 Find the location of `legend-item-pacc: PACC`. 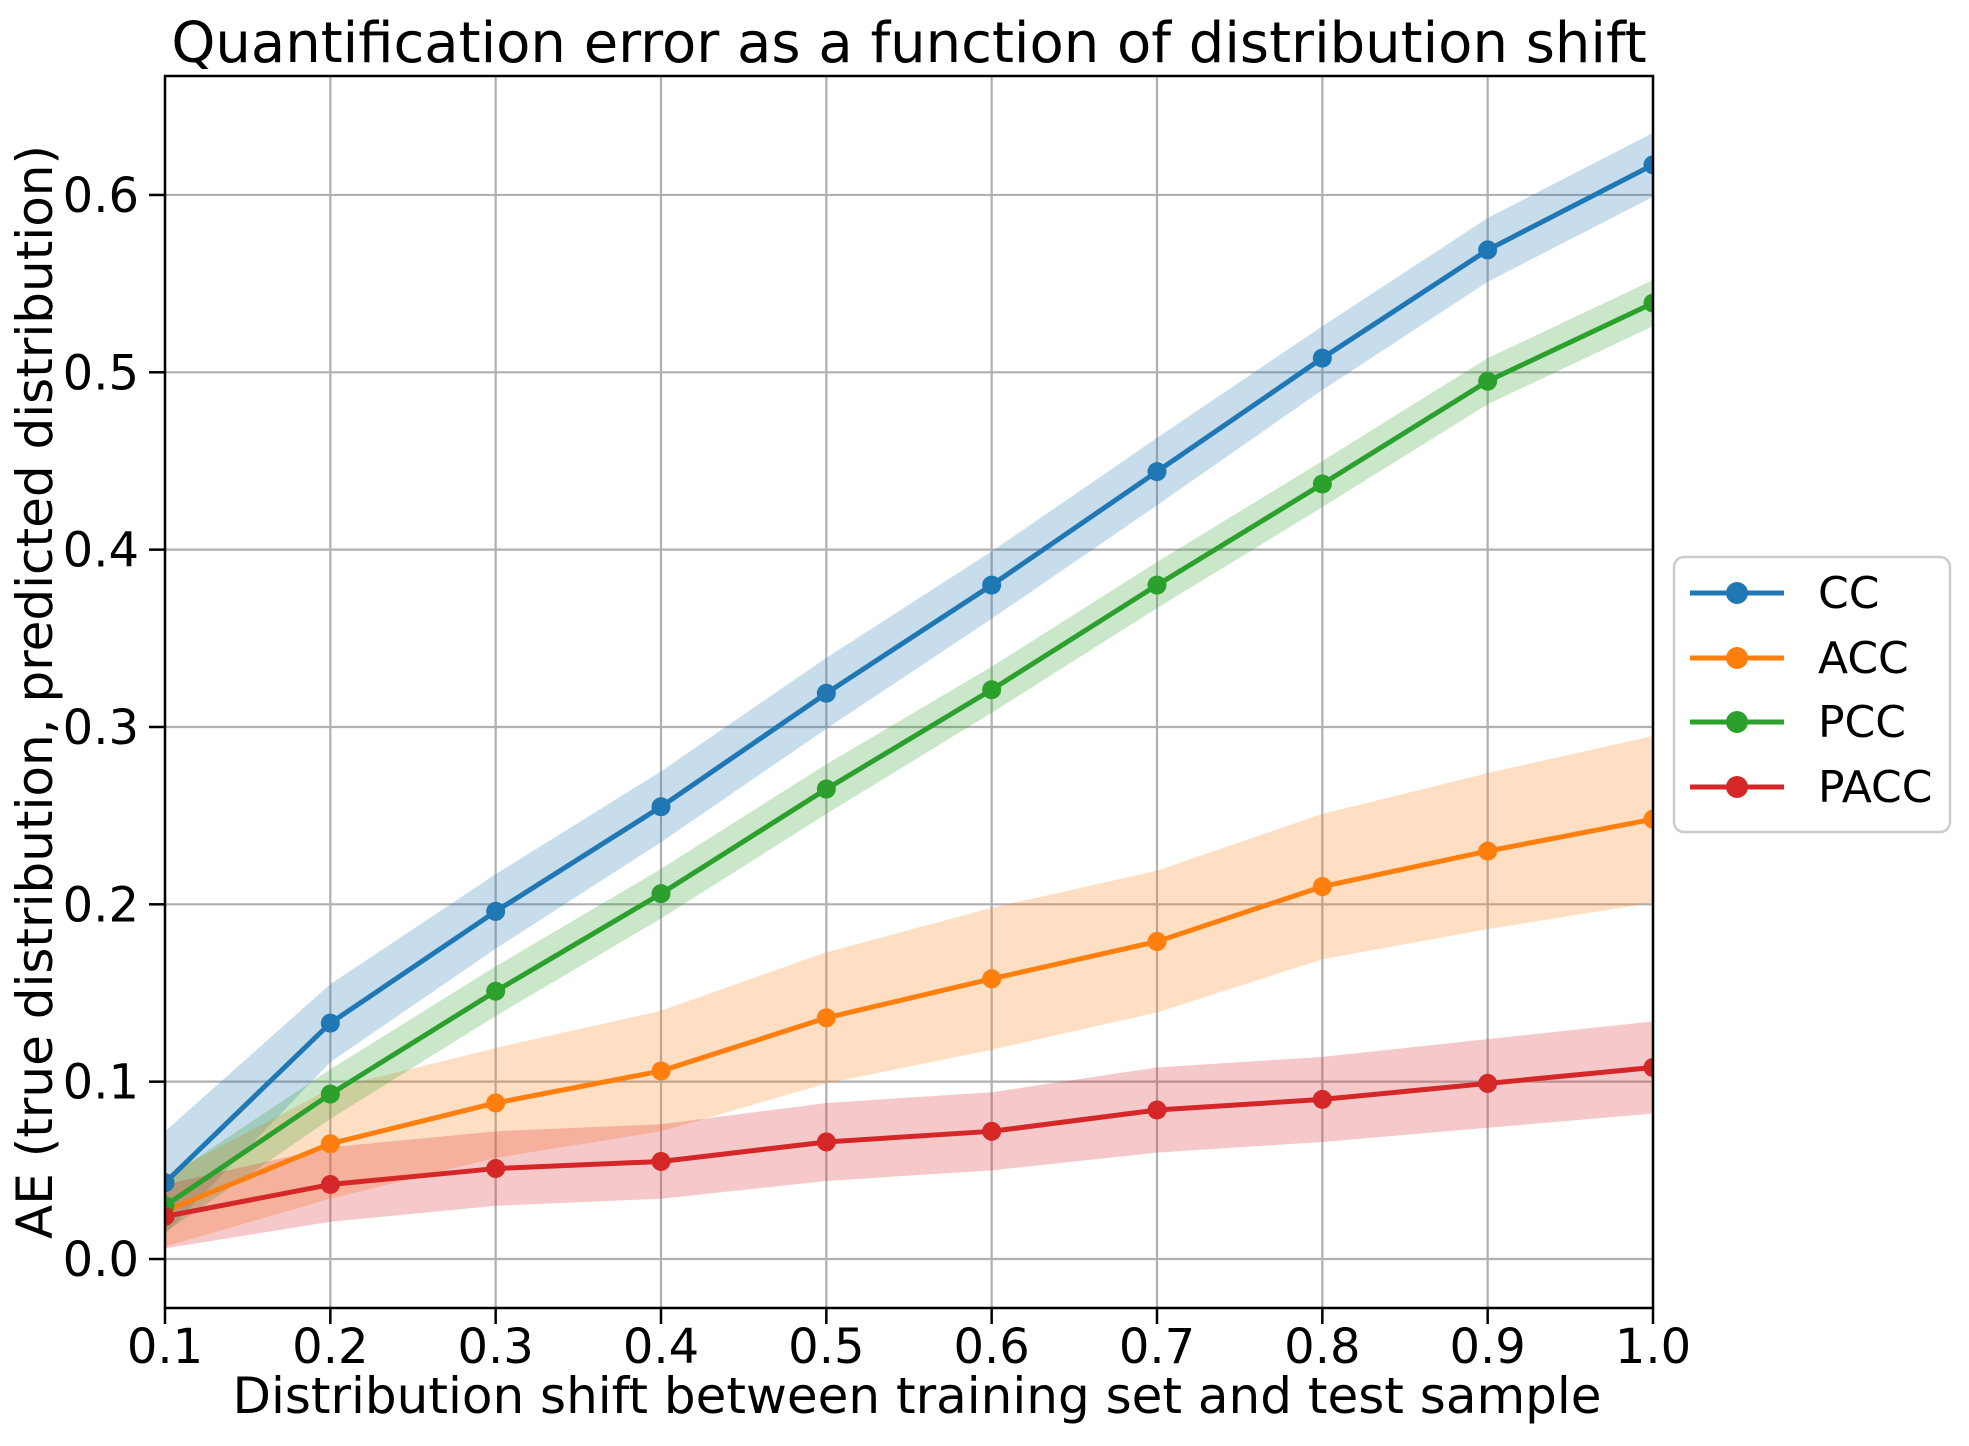

legend-item-pacc: PACC is located at coordinates (1811, 787).